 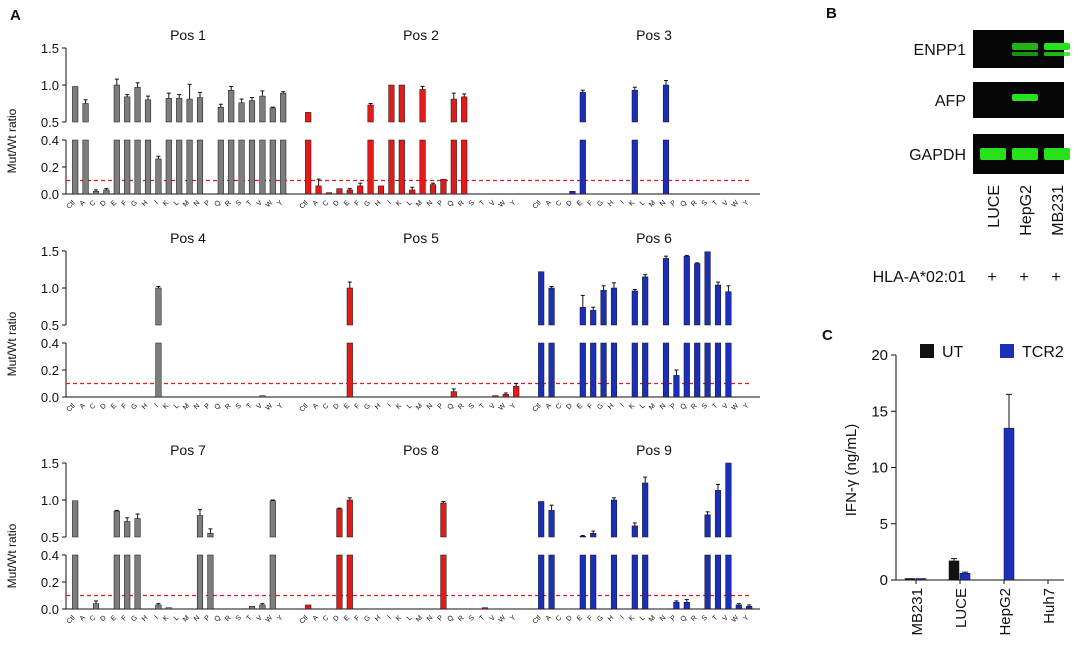 What do you see at coordinates (50, 140) in the screenshot?
I see `y-tick-label: 0.4` at bounding box center [50, 140].